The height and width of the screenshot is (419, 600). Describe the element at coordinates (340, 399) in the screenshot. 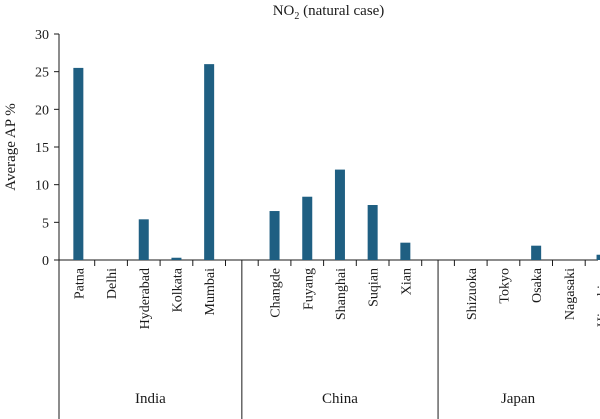

I see `group-label: China` at that location.